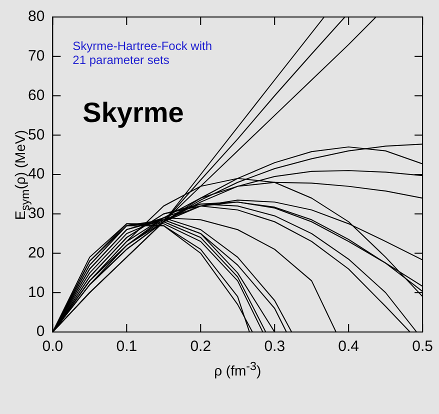 The height and width of the screenshot is (414, 439). Describe the element at coordinates (36, 253) in the screenshot. I see `y-tick-label: 20` at that location.